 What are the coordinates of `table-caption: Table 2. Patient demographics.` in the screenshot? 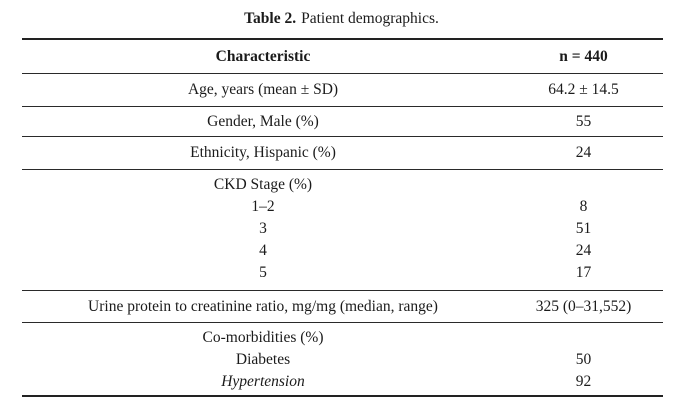 It's located at (341, 19).